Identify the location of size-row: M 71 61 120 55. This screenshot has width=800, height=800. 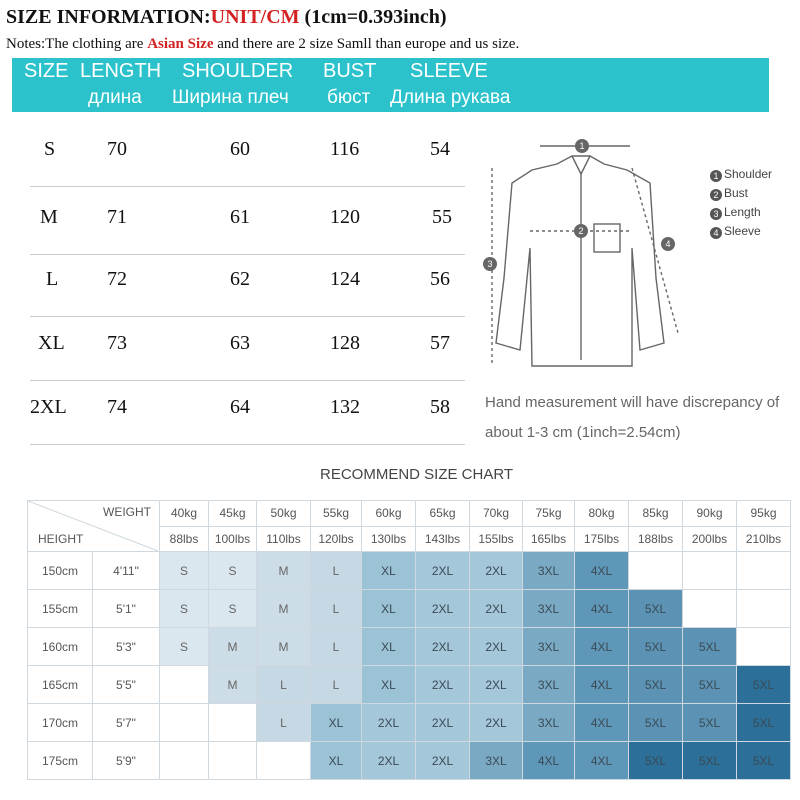
(247, 225).